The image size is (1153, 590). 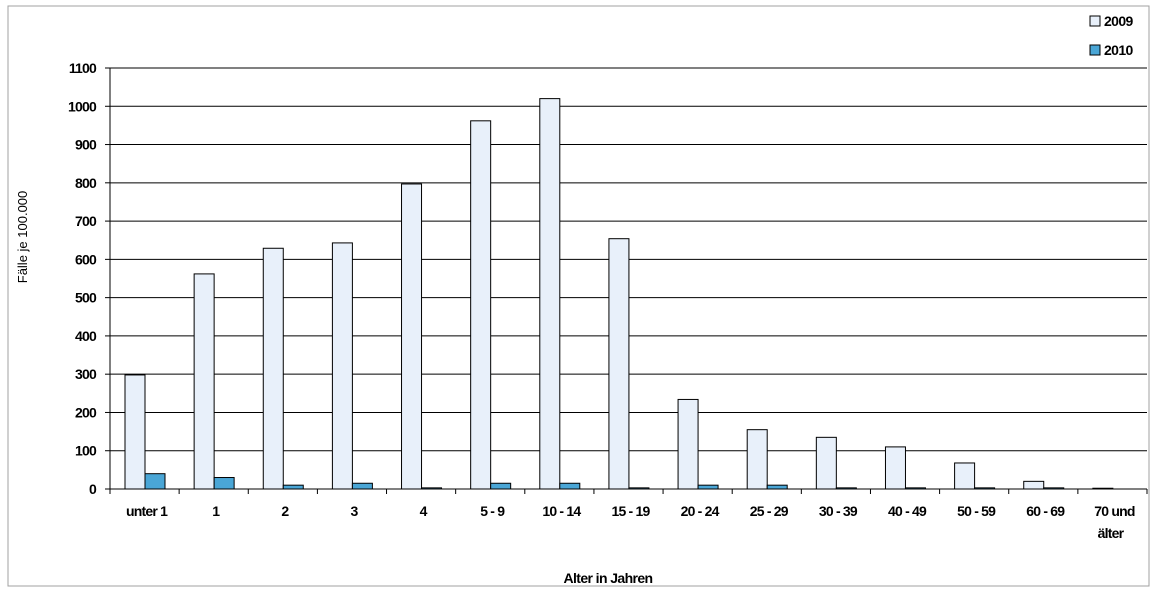 What do you see at coordinates (22, 237) in the screenshot?
I see `y-axis-title: Fälle je 100.000` at bounding box center [22, 237].